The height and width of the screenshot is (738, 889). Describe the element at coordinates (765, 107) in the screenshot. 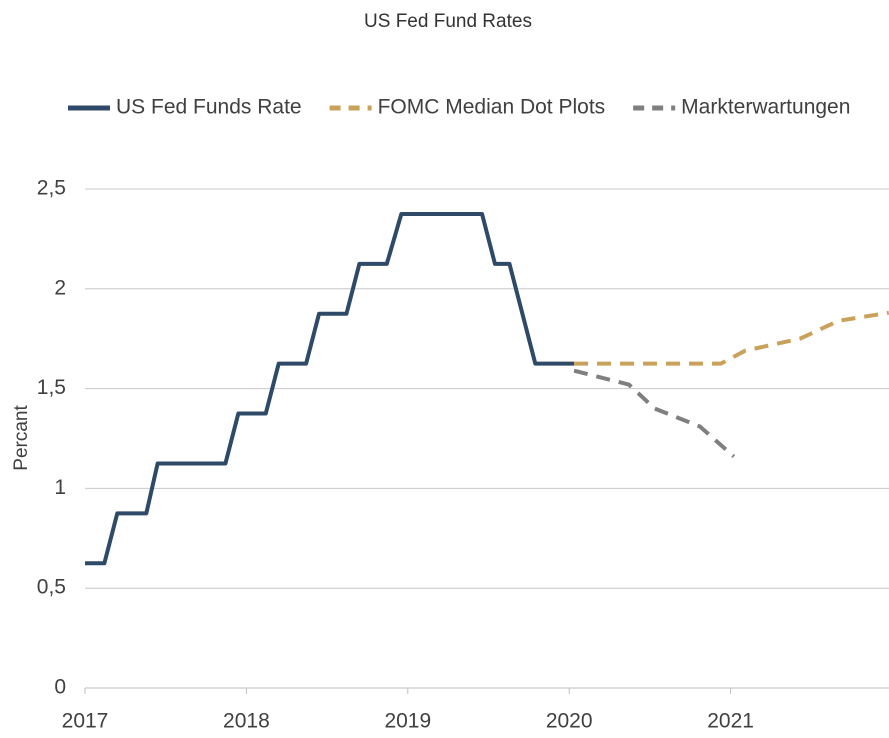

I see `legend-label: Markterwartungen` at that location.